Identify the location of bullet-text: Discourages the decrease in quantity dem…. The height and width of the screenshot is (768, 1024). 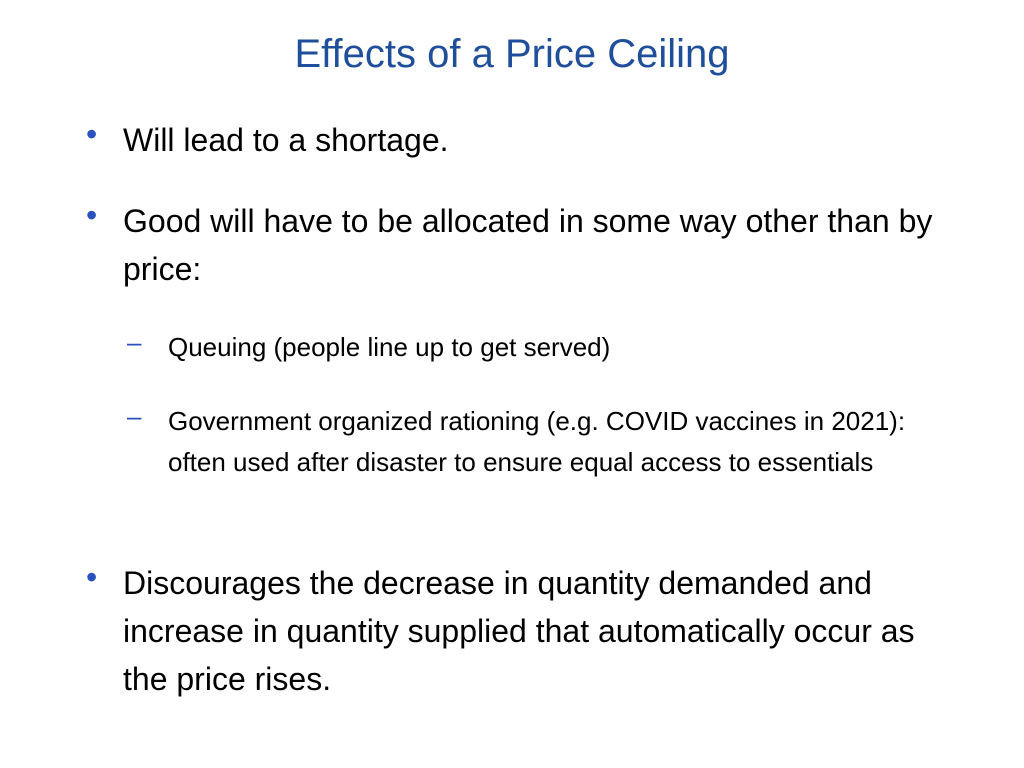
(519, 631).